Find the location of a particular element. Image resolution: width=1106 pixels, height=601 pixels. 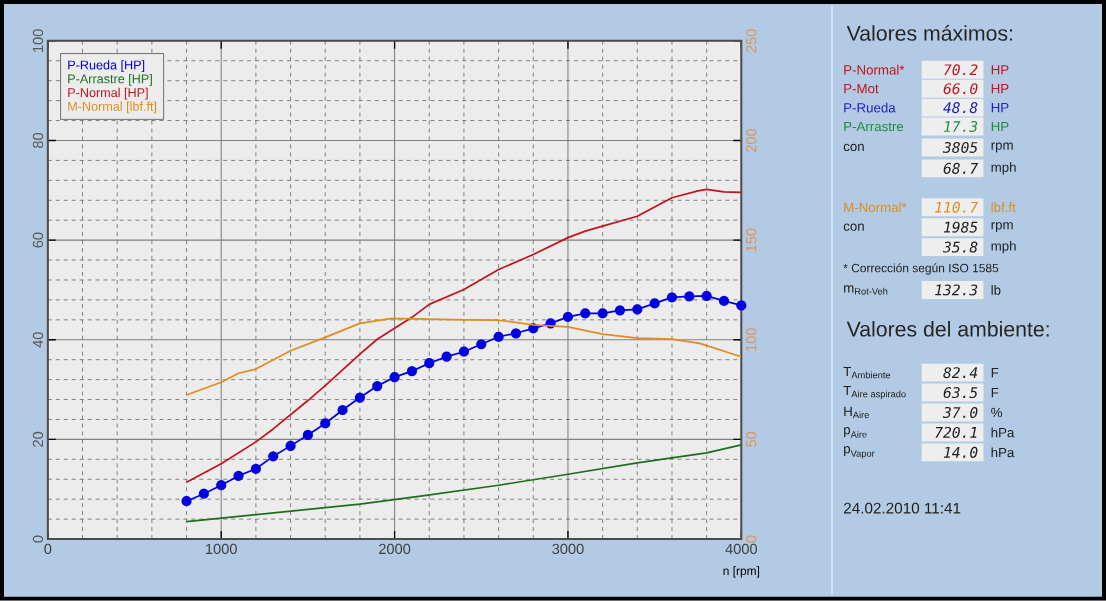

x-tick-label: 2000 is located at coordinates (395, 549).